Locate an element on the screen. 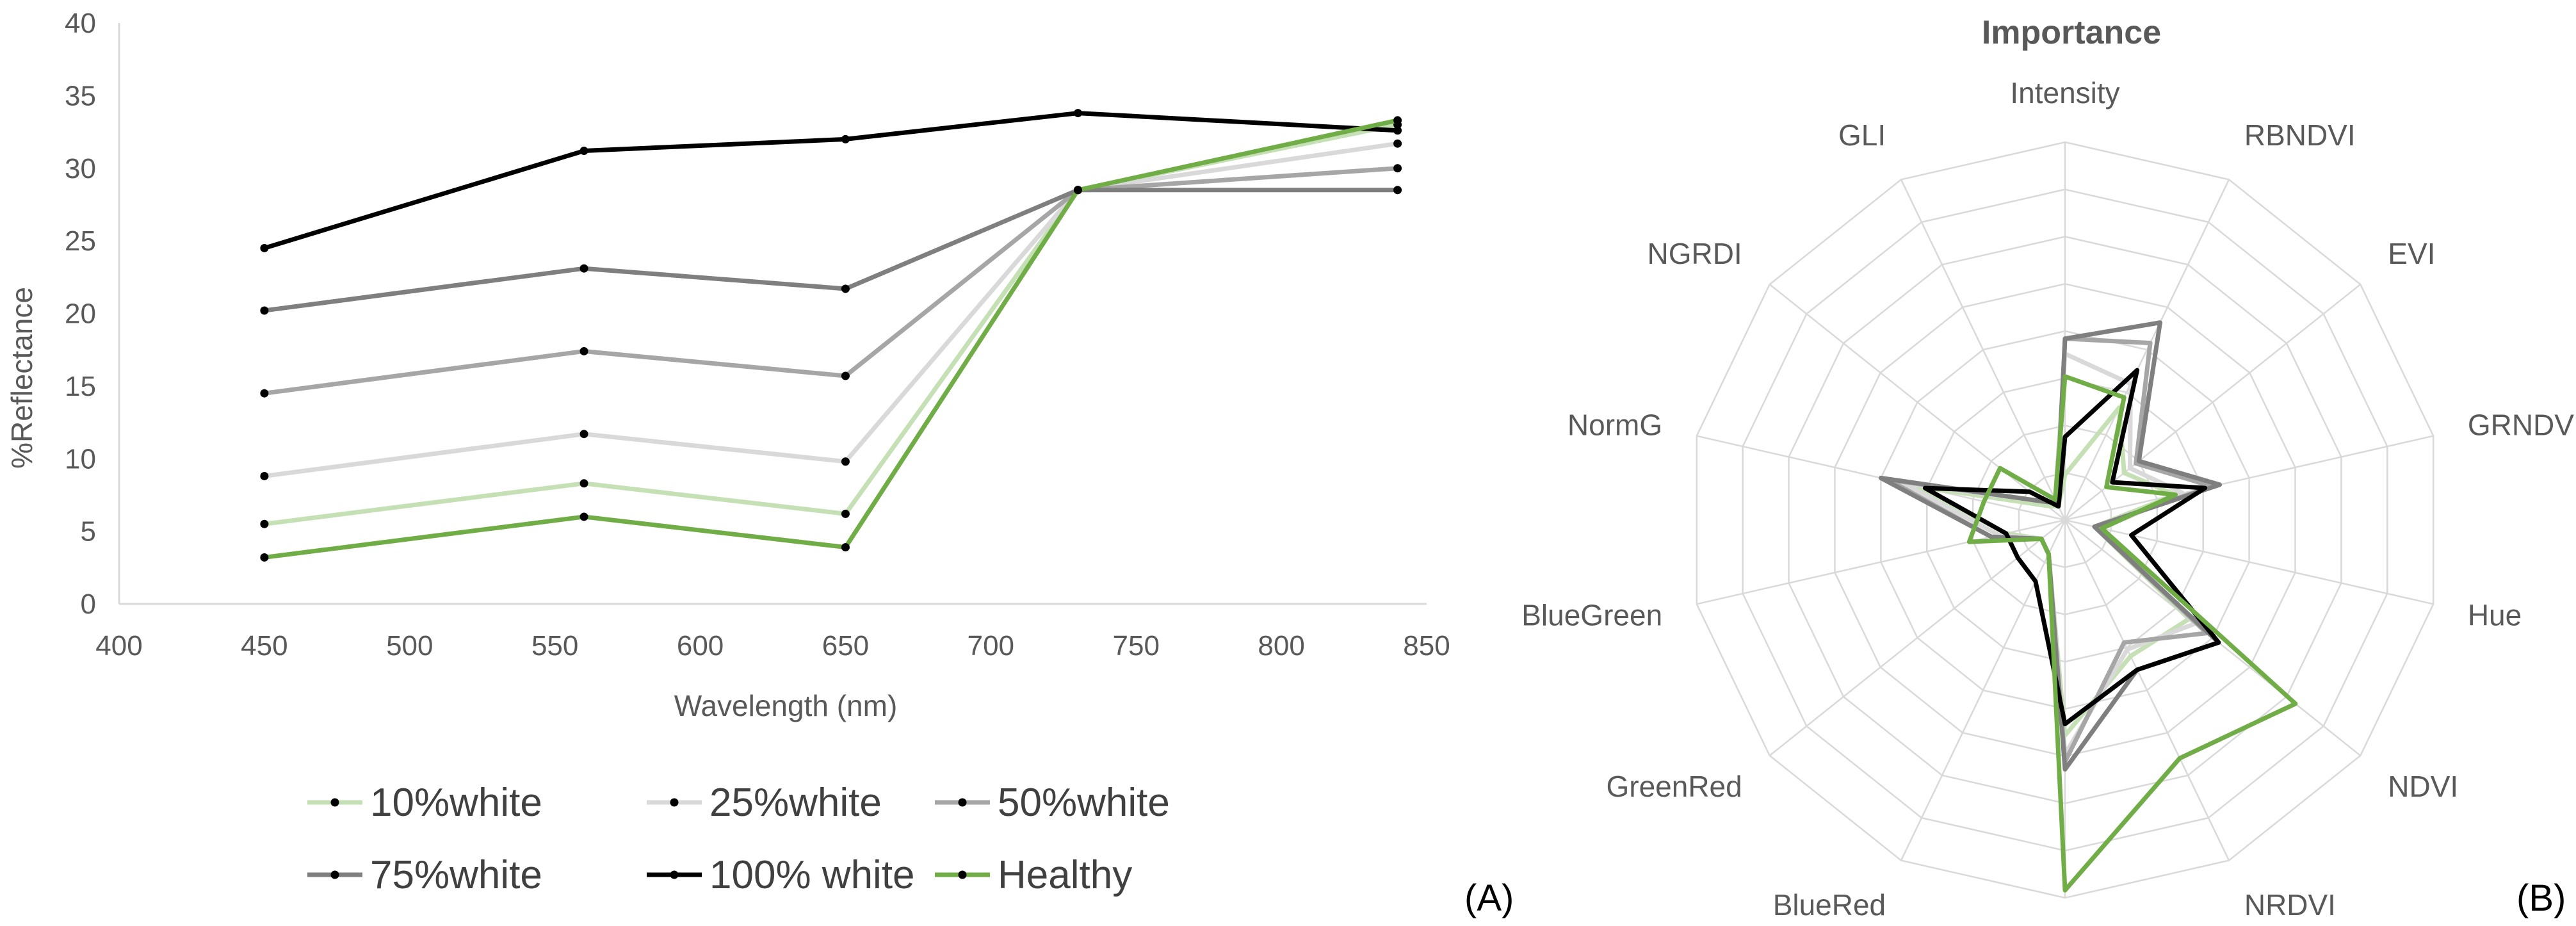 The height and width of the screenshot is (926, 2576). radar-axis-label-bluegreen: BlueGreen is located at coordinates (1591, 614).